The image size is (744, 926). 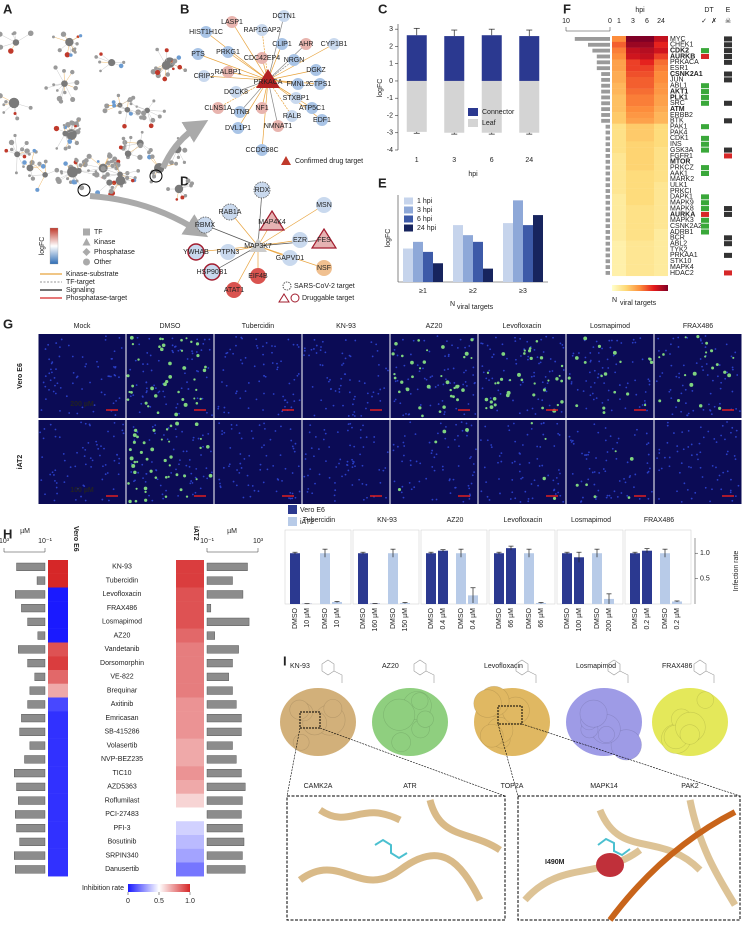 What do you see at coordinates (184, 8) in the screenshot?
I see `panel-label: B` at bounding box center [184, 8].